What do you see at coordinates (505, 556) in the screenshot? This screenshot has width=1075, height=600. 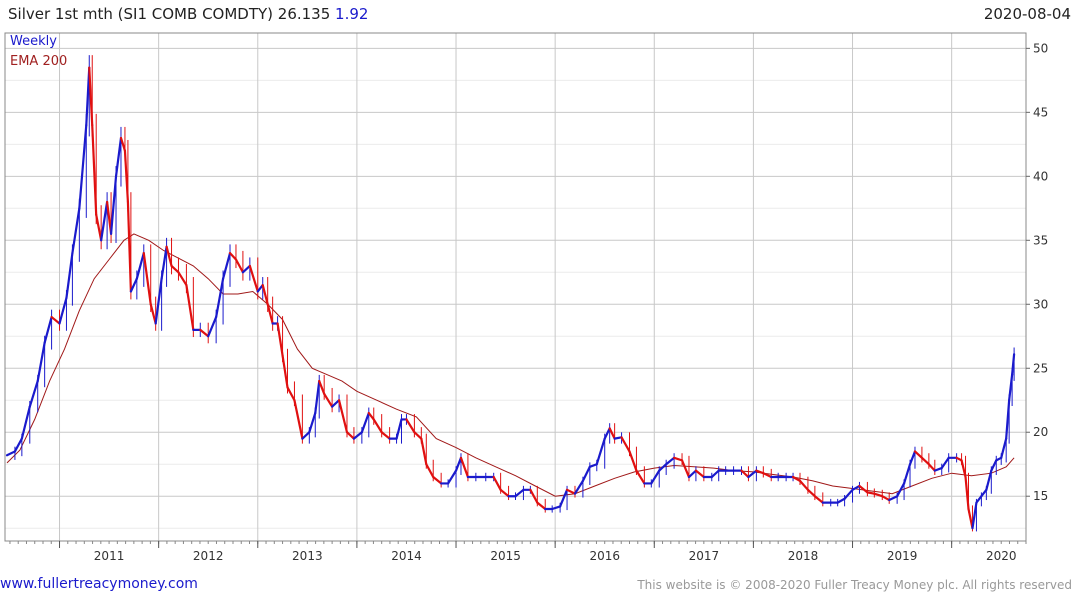 I see `x-tick-label: 2015` at bounding box center [505, 556].